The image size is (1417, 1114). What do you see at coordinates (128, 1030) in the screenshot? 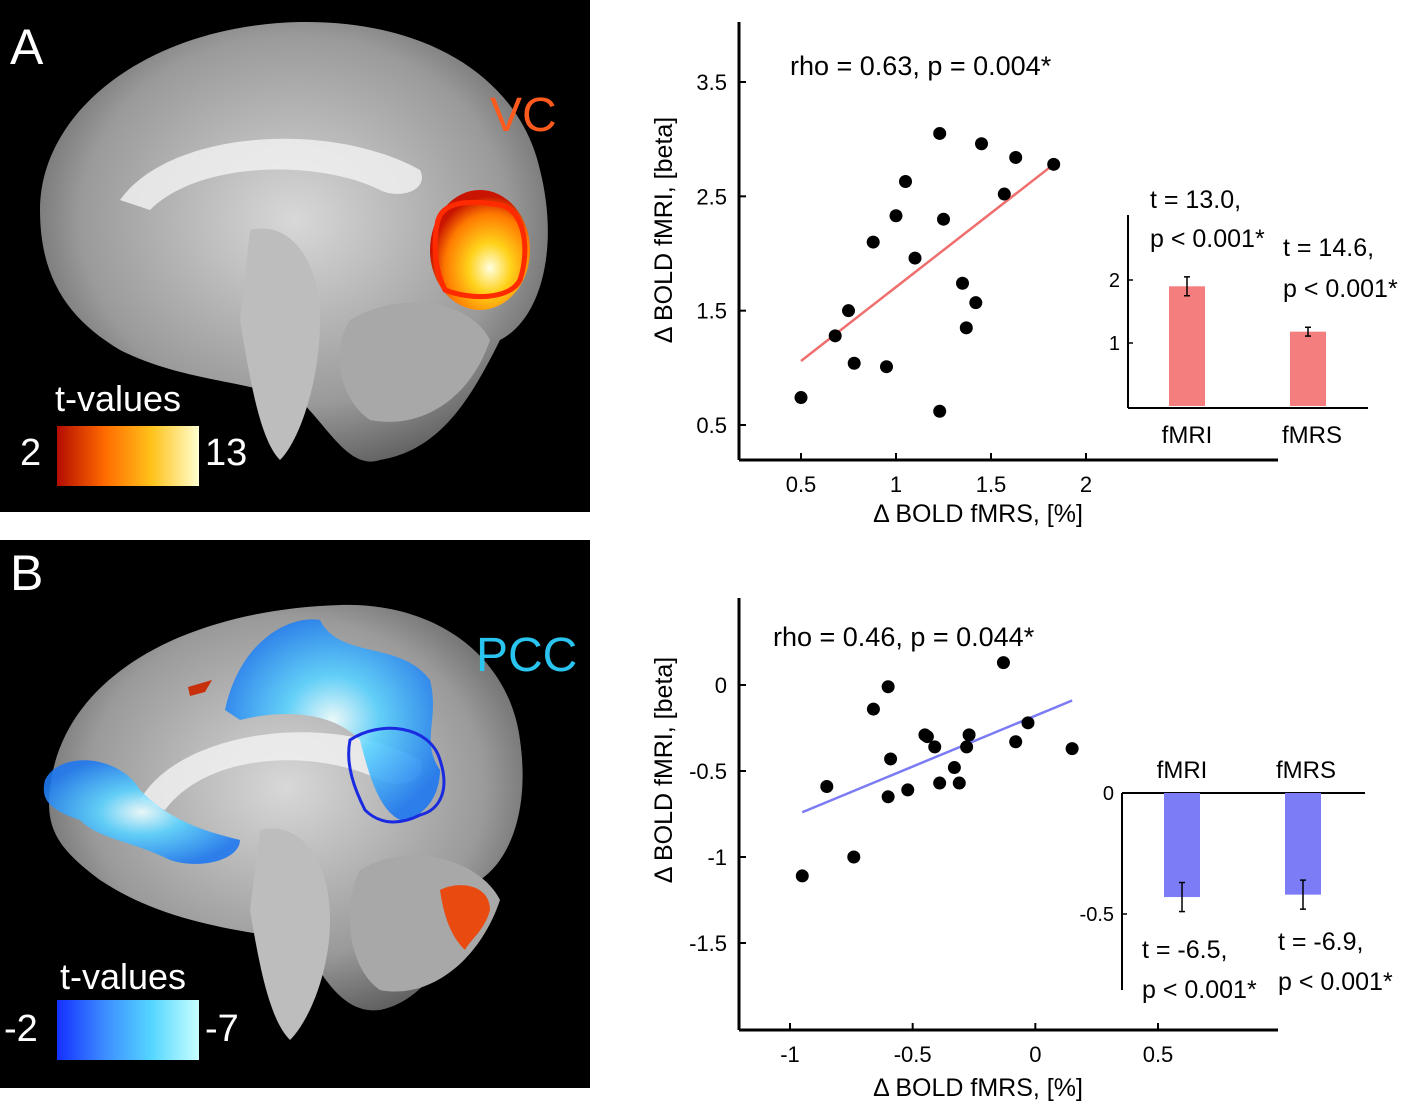
I see `colorbar-b` at bounding box center [128, 1030].